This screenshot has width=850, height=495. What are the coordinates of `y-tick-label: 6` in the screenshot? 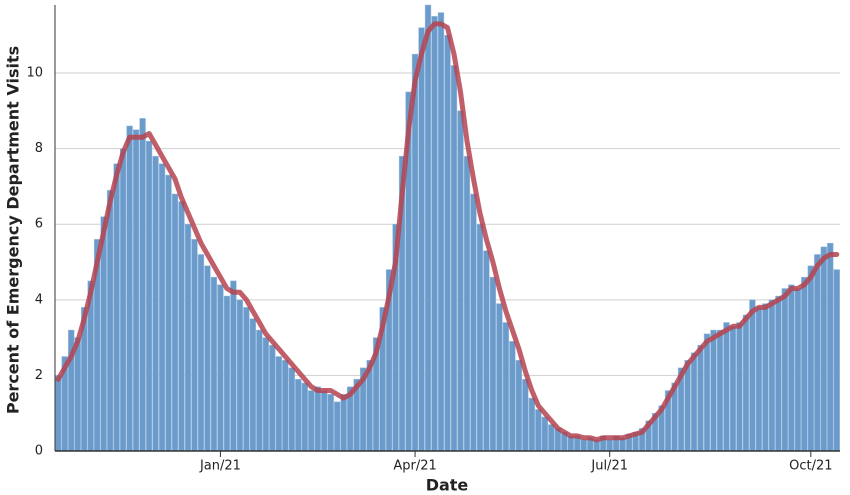 It's located at (39, 224).